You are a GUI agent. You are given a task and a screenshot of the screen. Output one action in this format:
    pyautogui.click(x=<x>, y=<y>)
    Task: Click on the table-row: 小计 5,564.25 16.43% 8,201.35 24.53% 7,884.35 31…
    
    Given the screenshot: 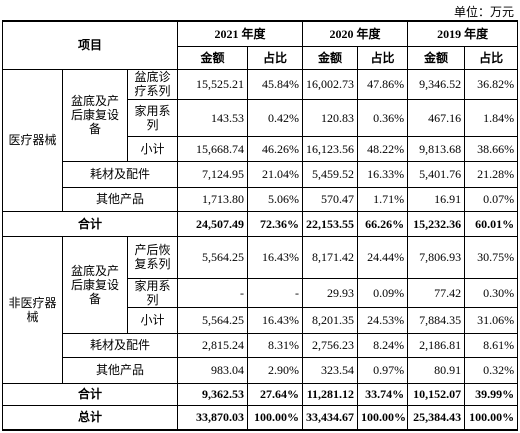 What is the action you would take?
    pyautogui.click(x=261, y=320)
    